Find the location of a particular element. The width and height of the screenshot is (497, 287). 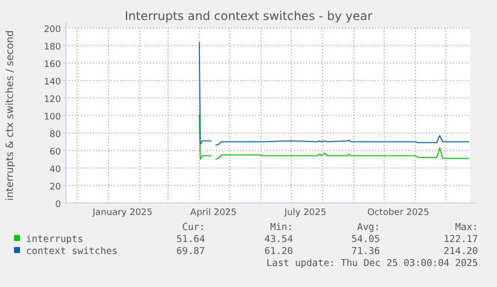

x-tick-label: April 2025 is located at coordinates (213, 213).